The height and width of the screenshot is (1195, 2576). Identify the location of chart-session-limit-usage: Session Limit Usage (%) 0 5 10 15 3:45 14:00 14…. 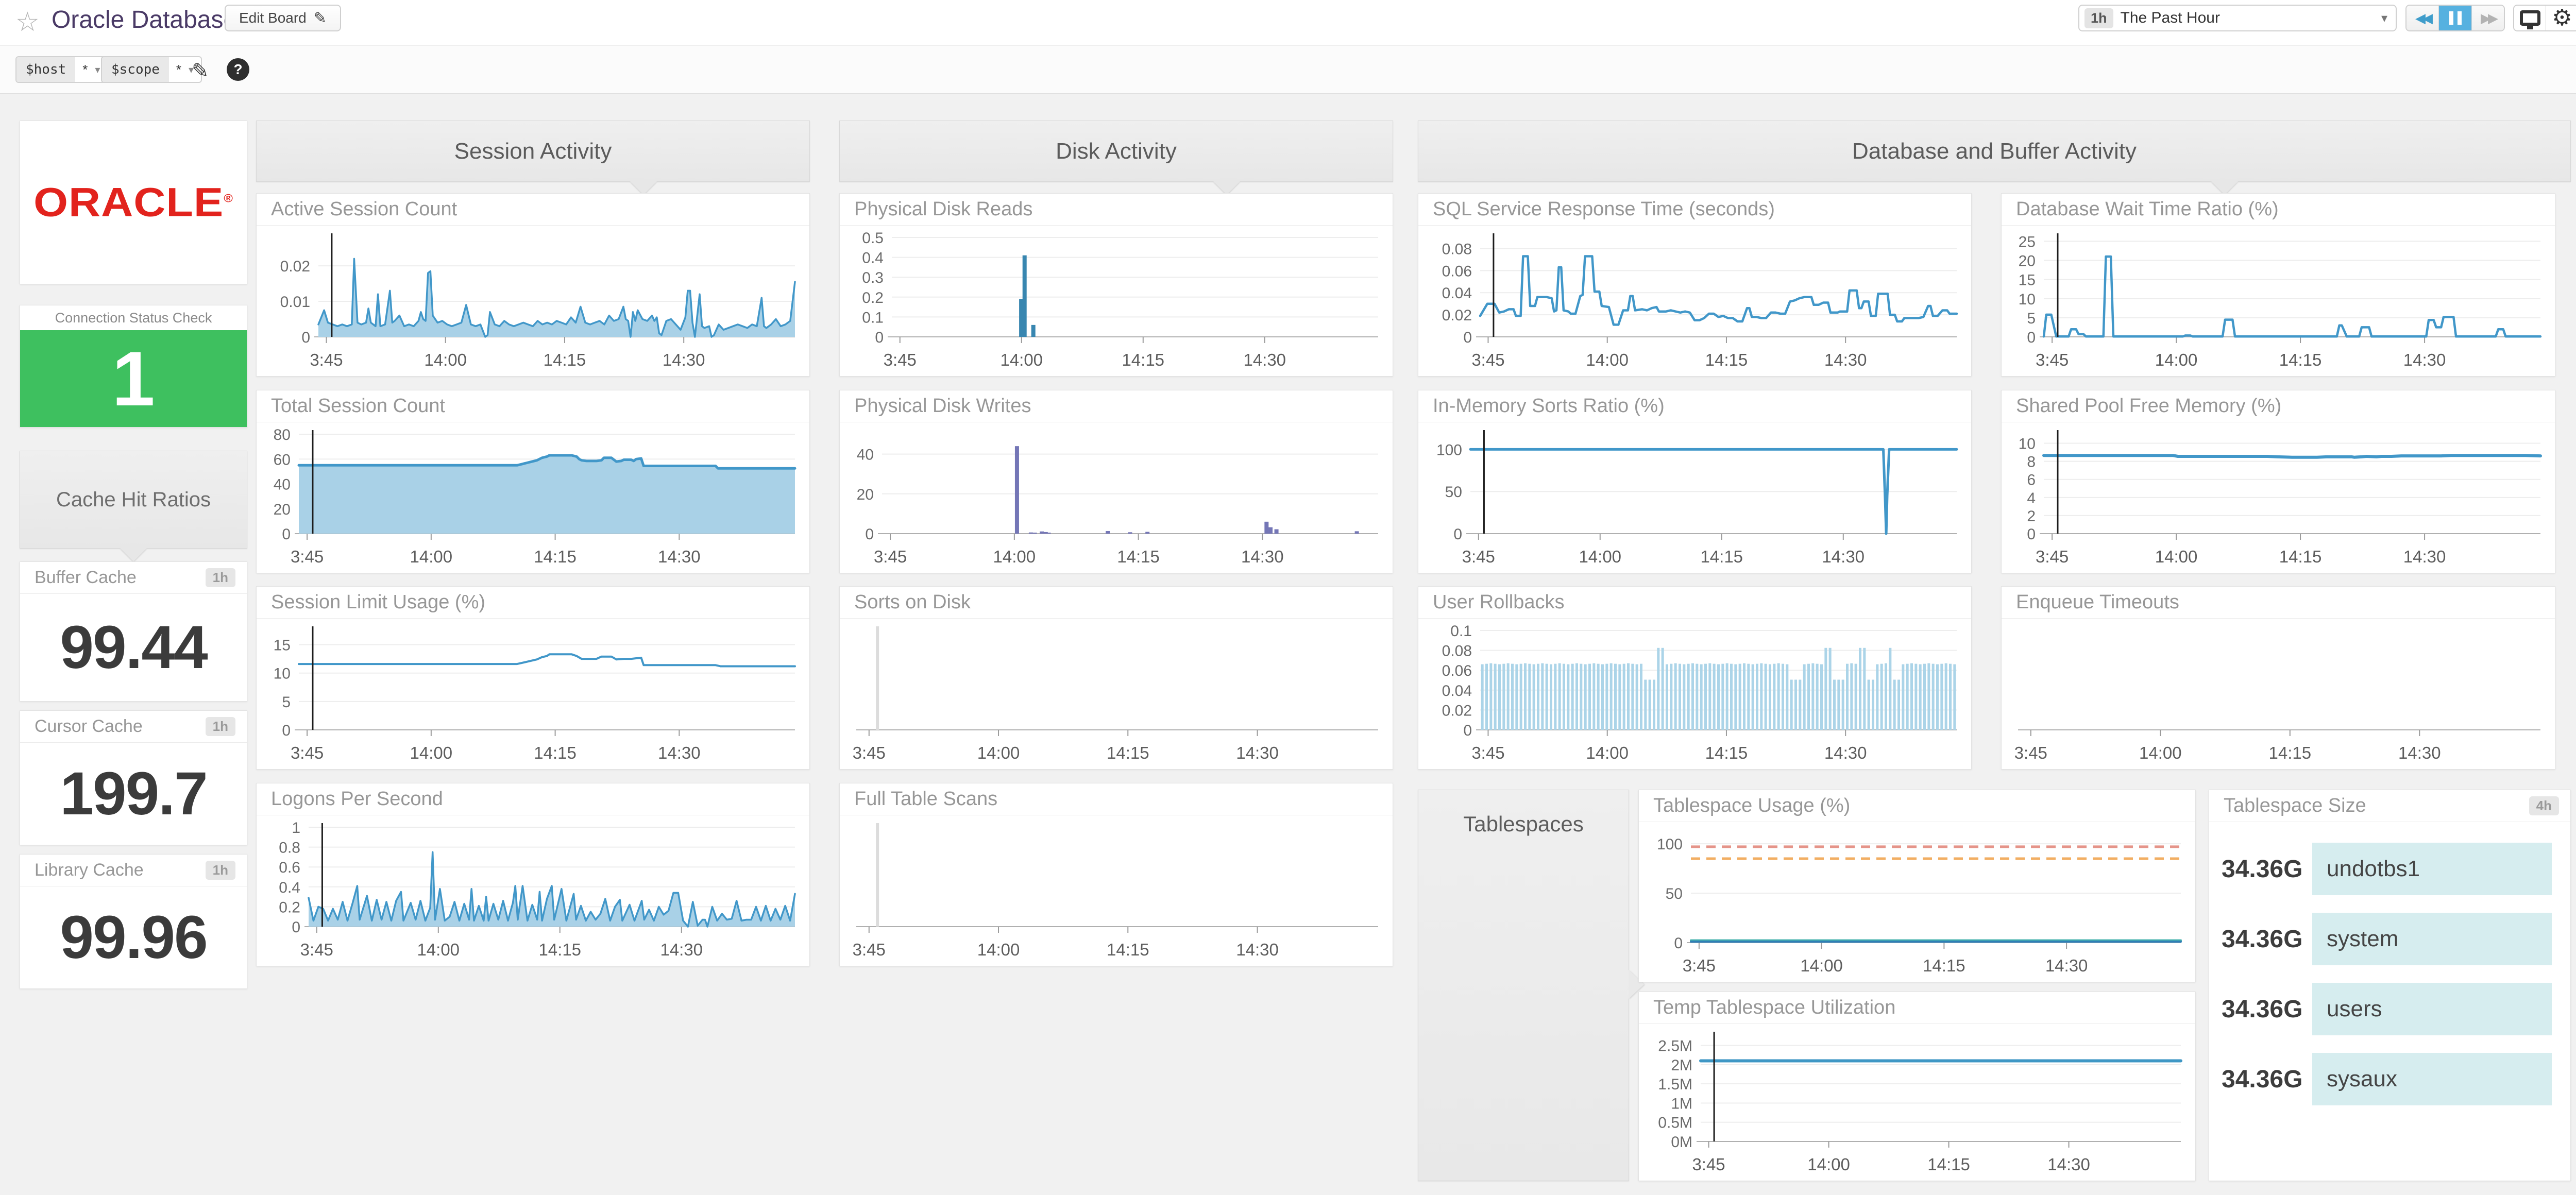
(533, 678).